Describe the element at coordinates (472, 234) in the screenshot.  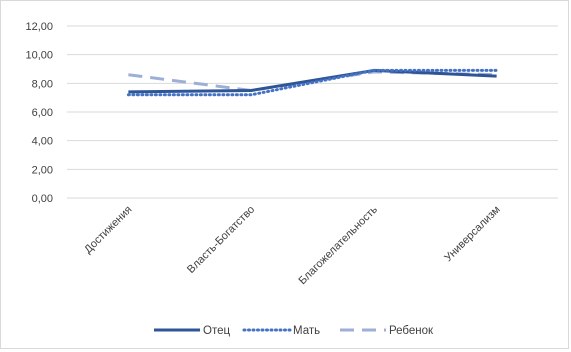
I see `x-tick-label: Универсализм` at that location.